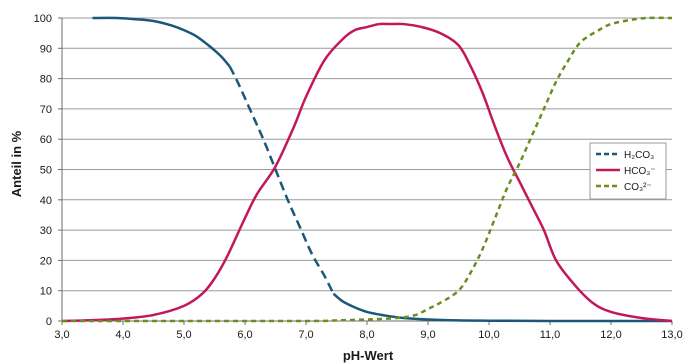  Describe the element at coordinates (46, 49) in the screenshot. I see `y-tick-label-9: 90` at that location.